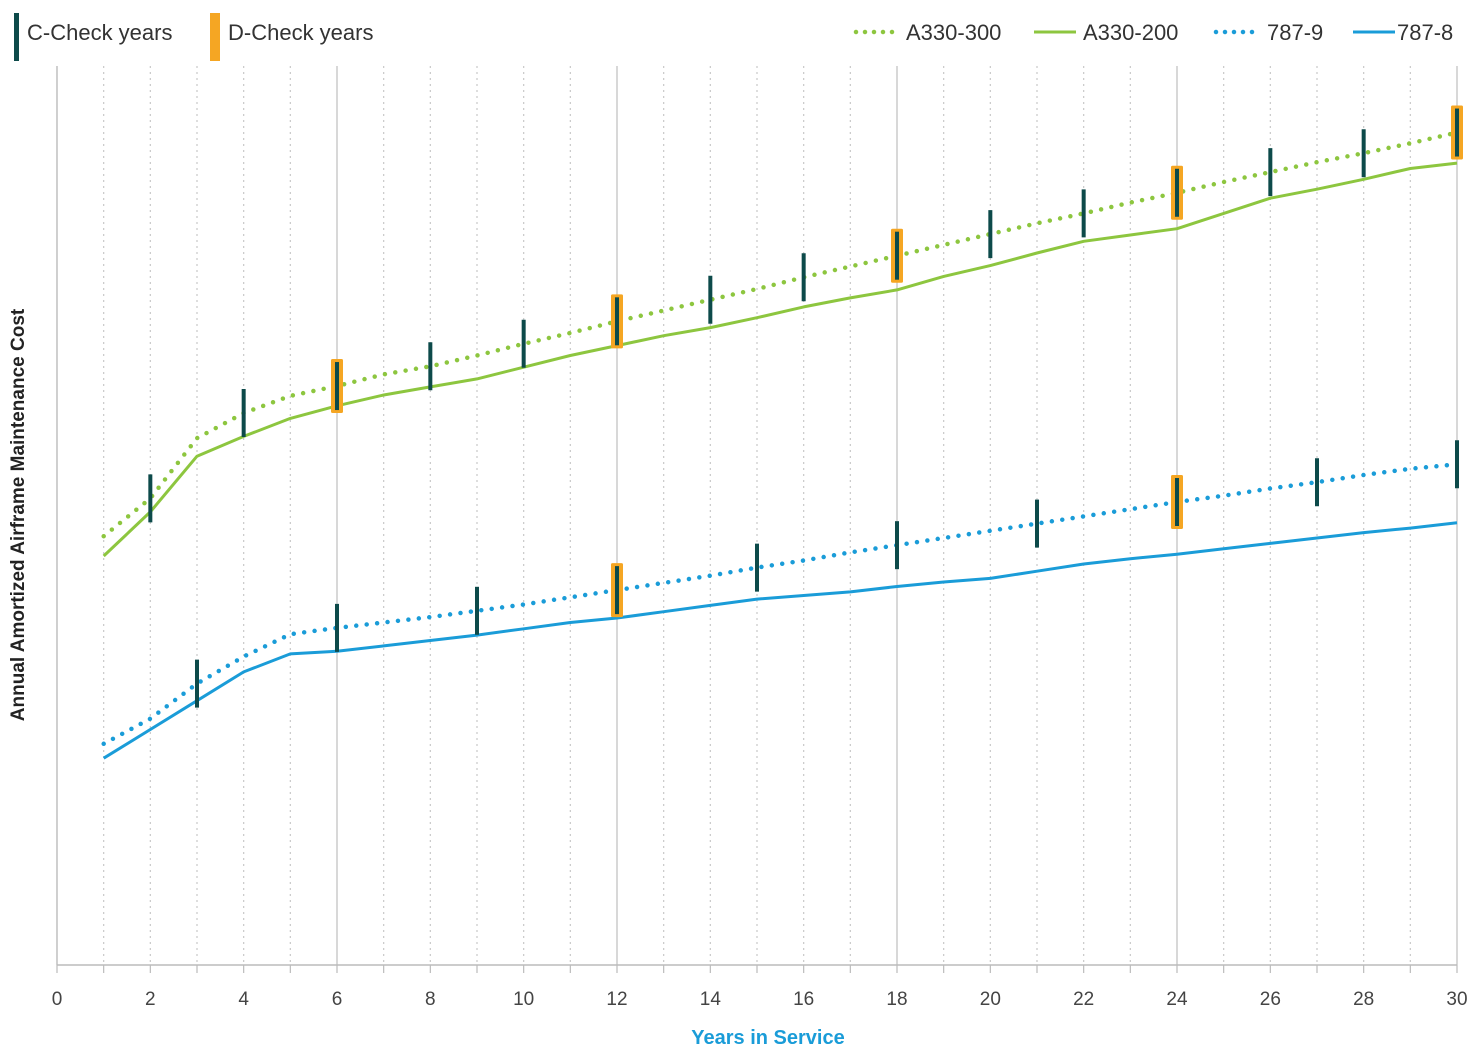 Image resolution: width=1484 pixels, height=1049 pixels. Describe the element at coordinates (16, 37) in the screenshot. I see `legend-swatch-c-check` at that location.